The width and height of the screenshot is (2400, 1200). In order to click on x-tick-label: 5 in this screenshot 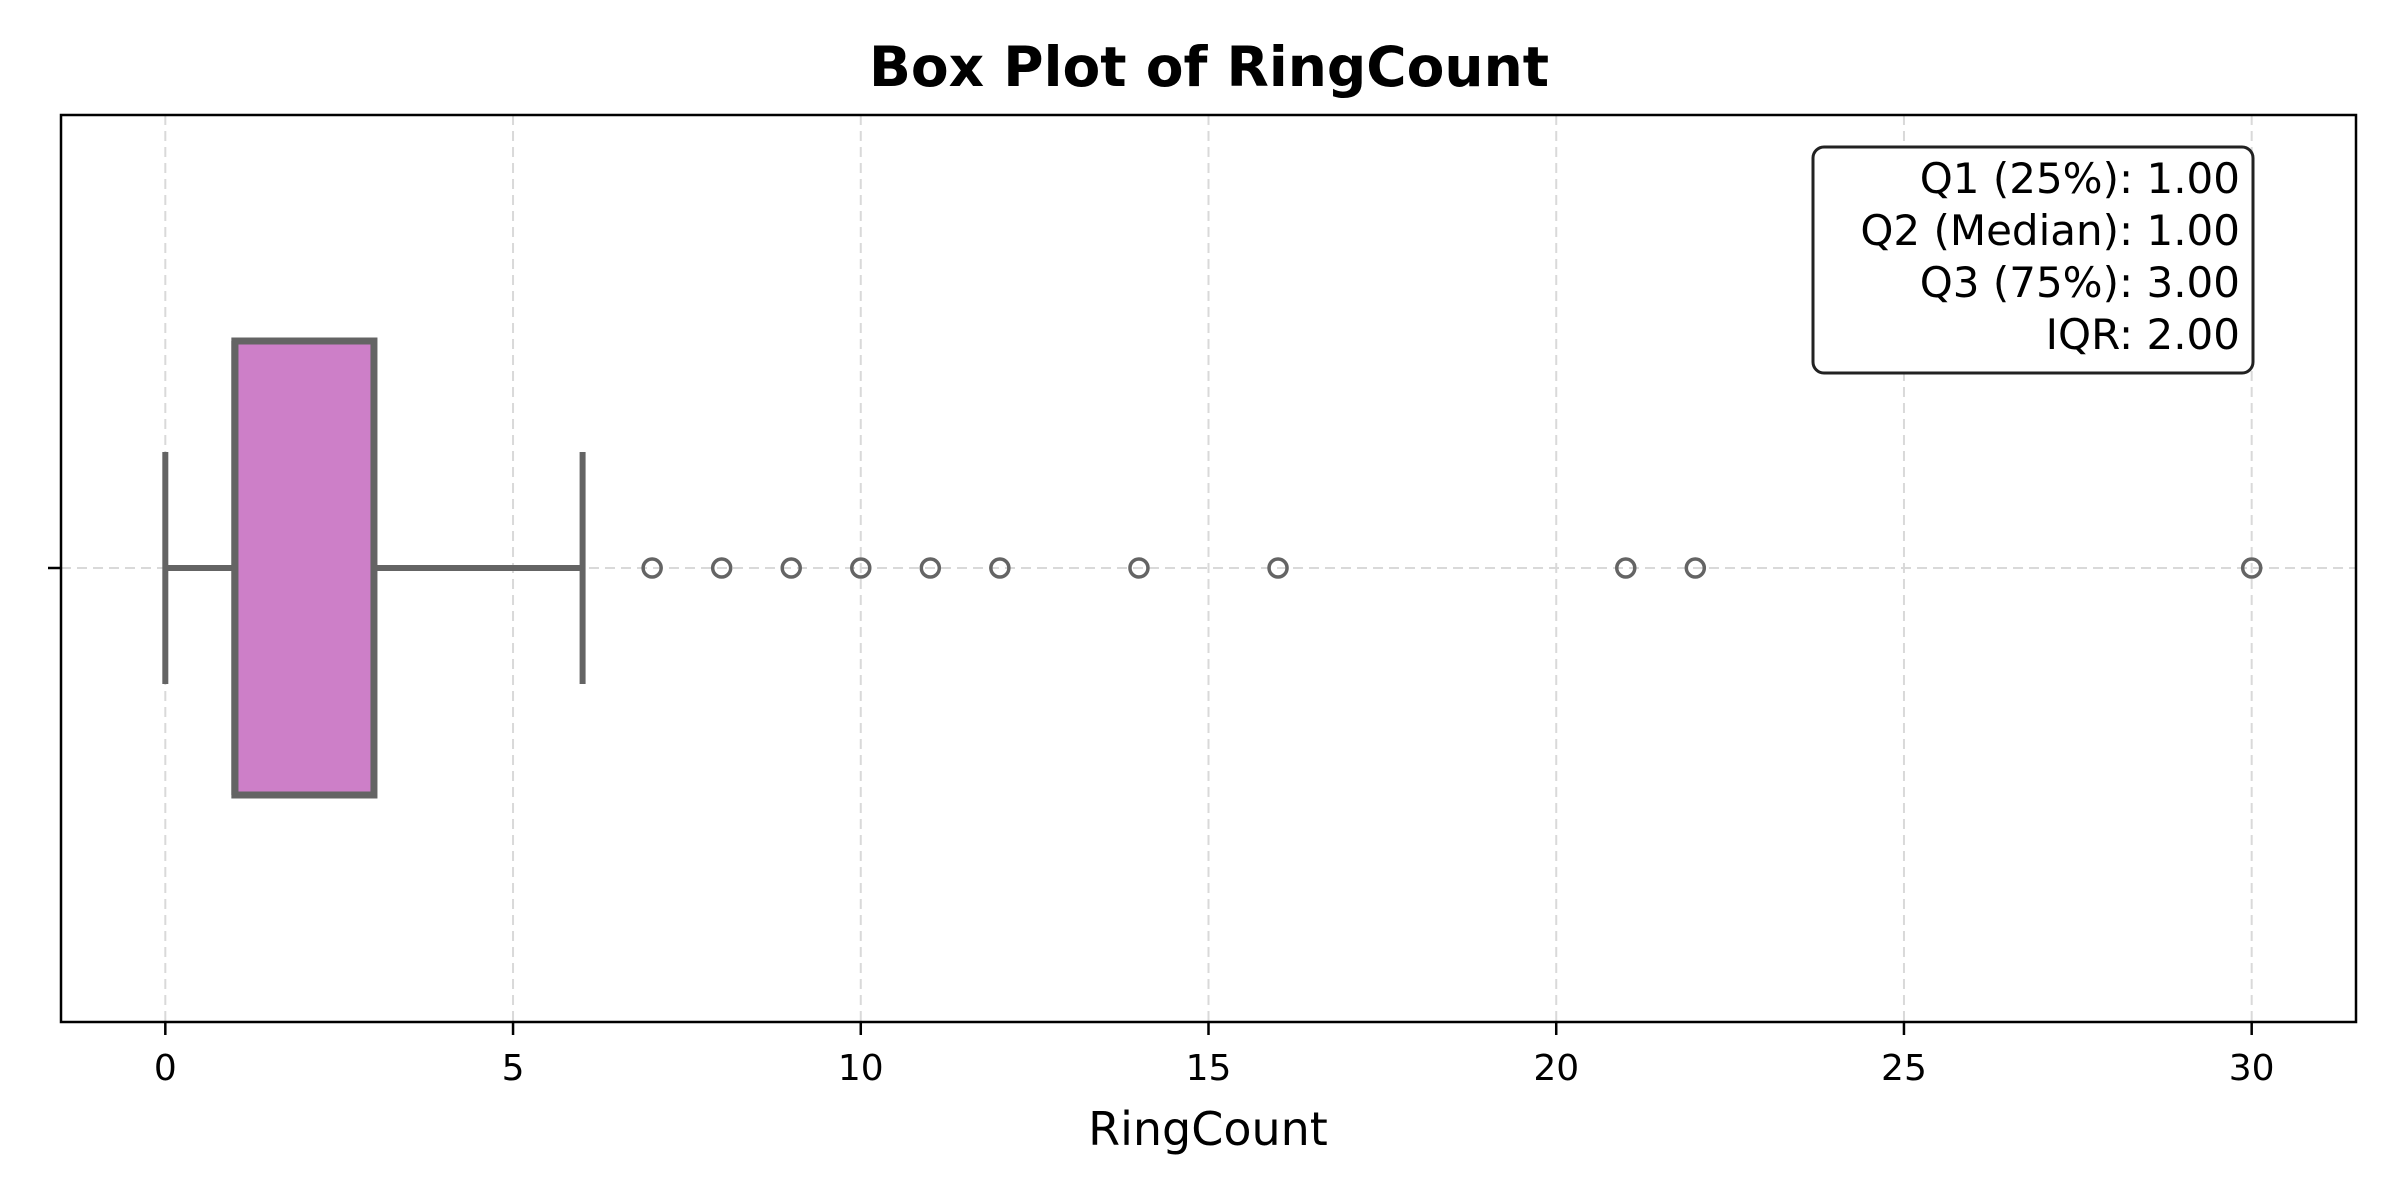, I will do `click(513, 1068)`.